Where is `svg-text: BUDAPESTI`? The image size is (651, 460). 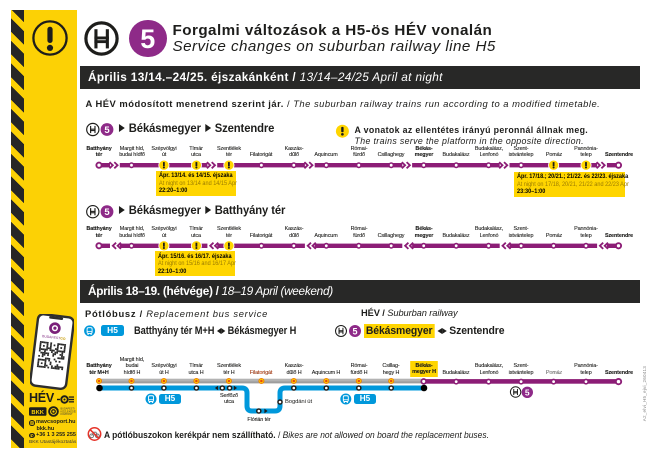
svg-text: BUDAPESTI is located at coordinates (68, 409).